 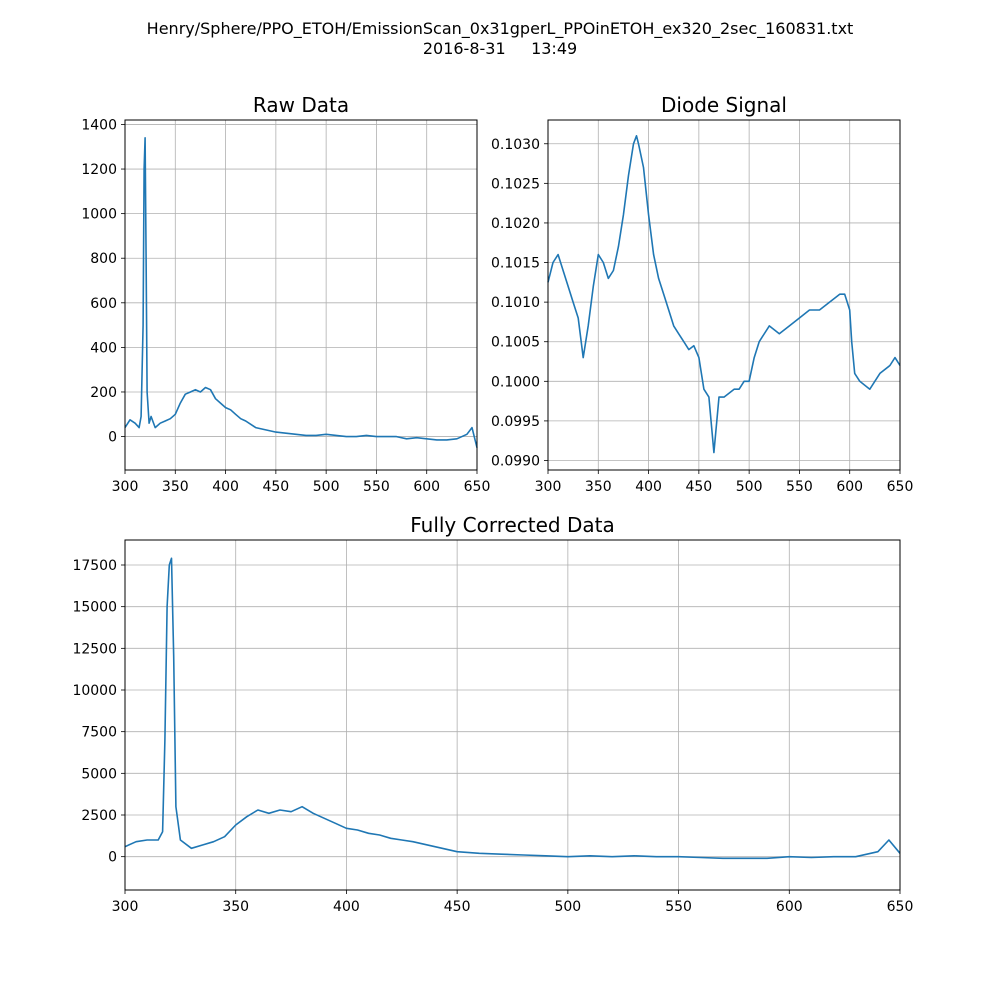 What do you see at coordinates (477, 487) in the screenshot?
I see `raw-x-tick-label: 650` at bounding box center [477, 487].